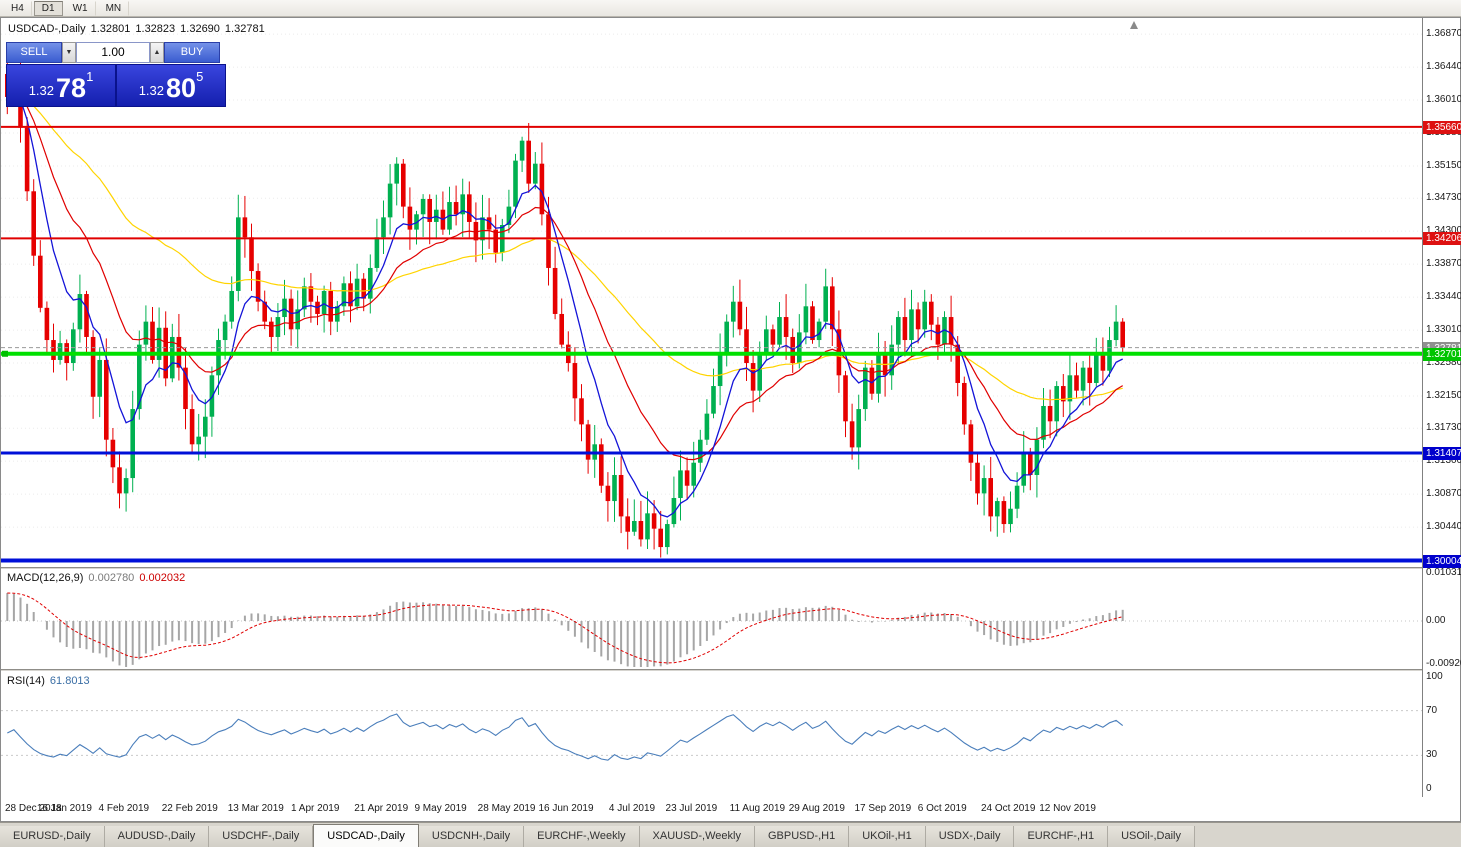 The width and height of the screenshot is (1461, 847). I want to click on price-tick: 1.34300, so click(1443, 231).